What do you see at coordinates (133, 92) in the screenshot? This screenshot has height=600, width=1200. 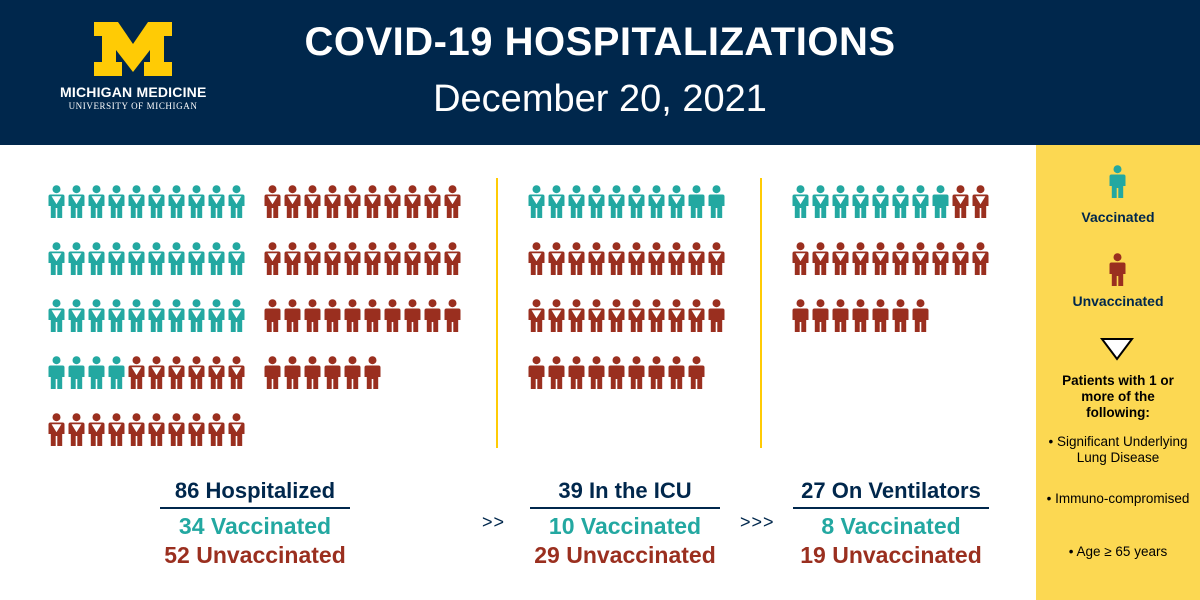 I see `logo-text-main: MICHIGAN MEDICINE` at bounding box center [133, 92].